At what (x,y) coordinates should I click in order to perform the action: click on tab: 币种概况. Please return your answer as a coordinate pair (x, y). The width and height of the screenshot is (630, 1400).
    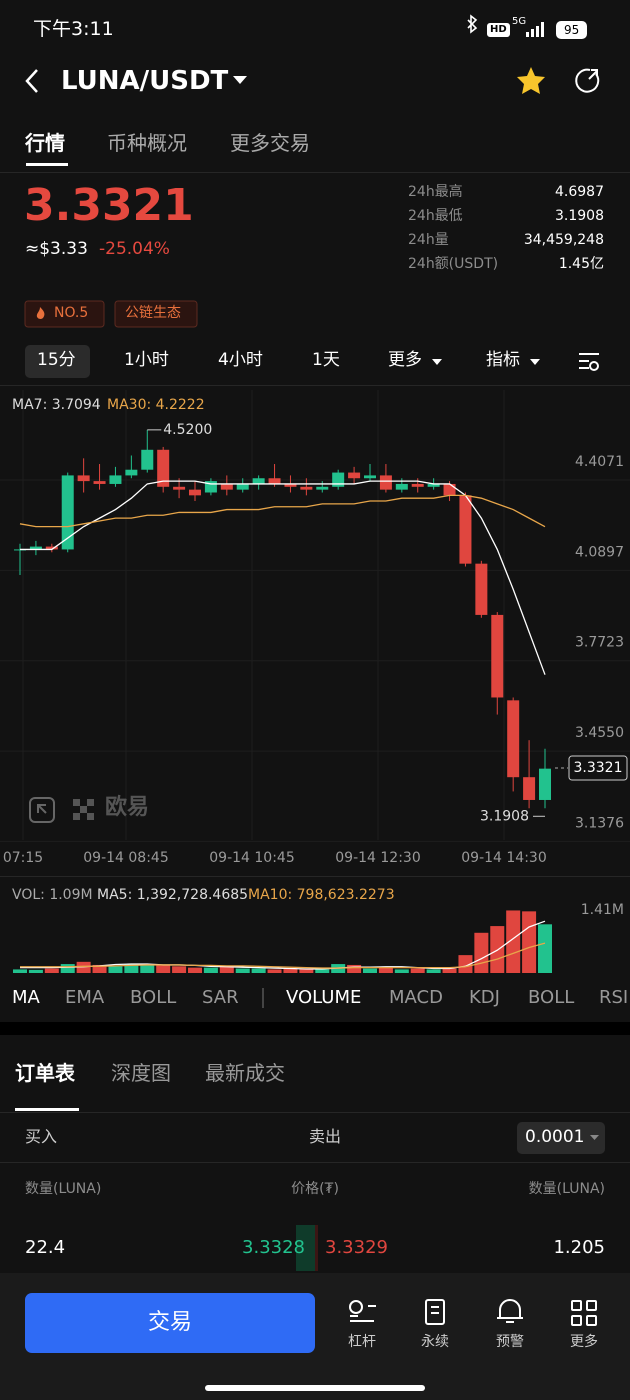
    Looking at the image, I should click on (147, 143).